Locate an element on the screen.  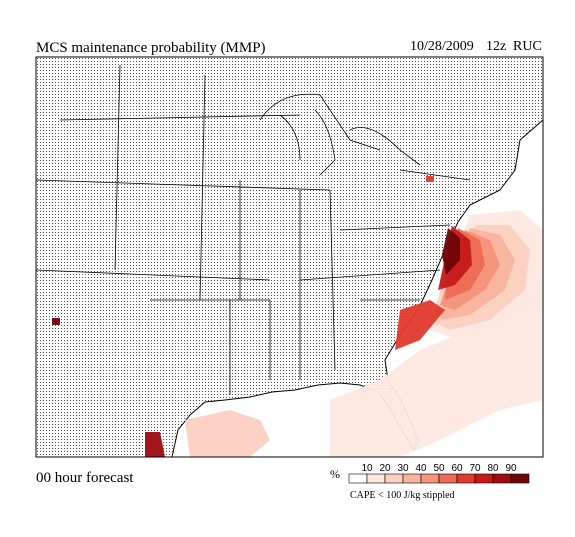
model: RUC is located at coordinates (527, 46).